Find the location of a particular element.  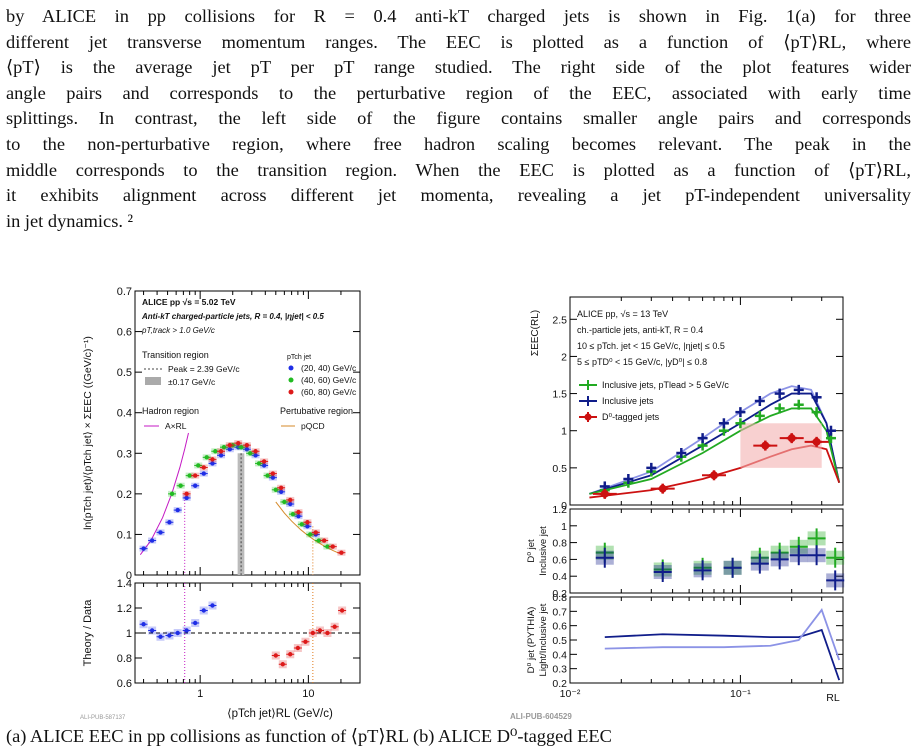

pythia-ratio-line is located at coordinates (722, 654).